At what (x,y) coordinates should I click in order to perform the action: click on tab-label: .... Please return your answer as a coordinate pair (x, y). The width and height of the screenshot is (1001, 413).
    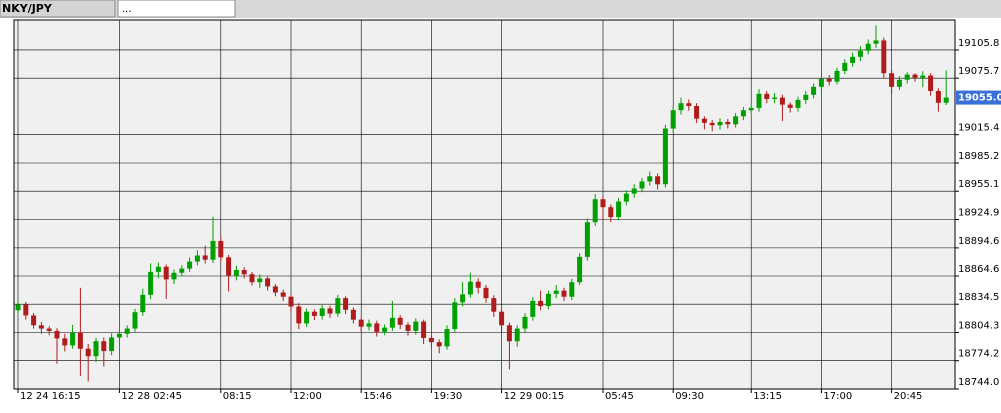
    Looking at the image, I should click on (127, 9).